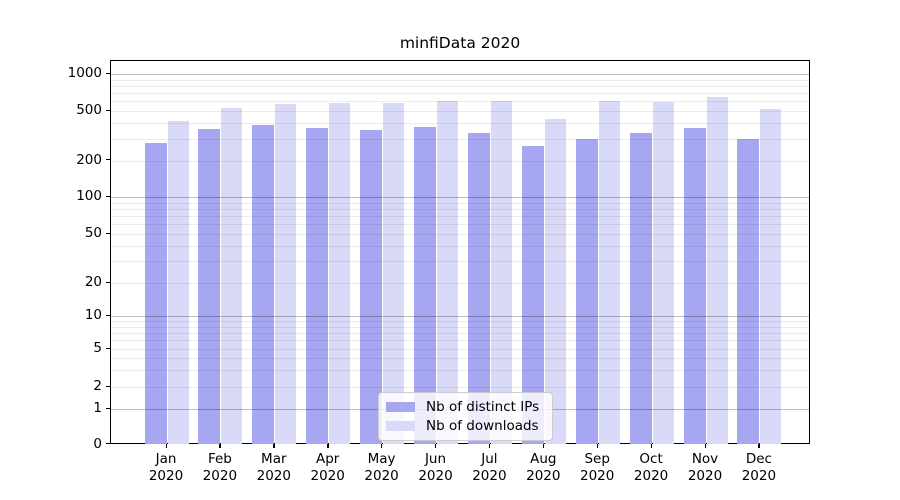  I want to click on y-tick-label: 10, so click(93, 315).